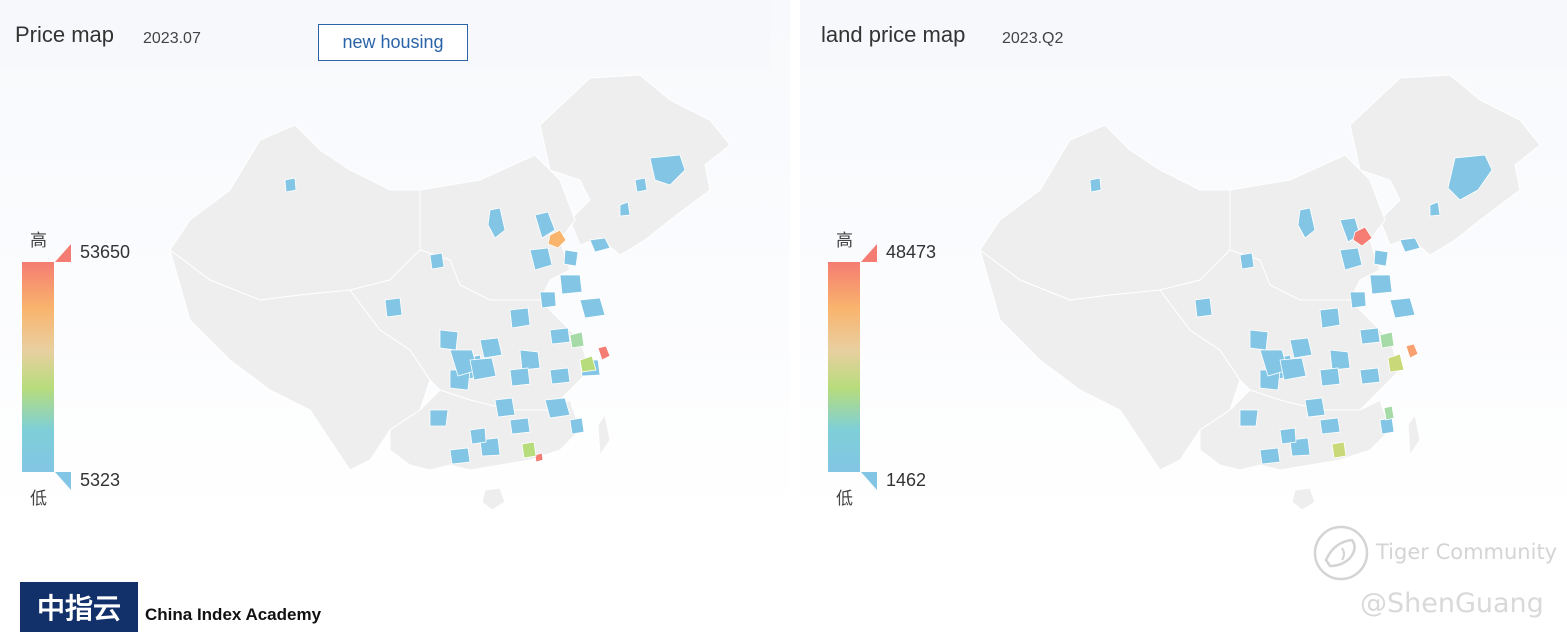 The height and width of the screenshot is (640, 1567). What do you see at coordinates (79, 607) in the screenshot?
I see `china-index-logo: 中指云` at bounding box center [79, 607].